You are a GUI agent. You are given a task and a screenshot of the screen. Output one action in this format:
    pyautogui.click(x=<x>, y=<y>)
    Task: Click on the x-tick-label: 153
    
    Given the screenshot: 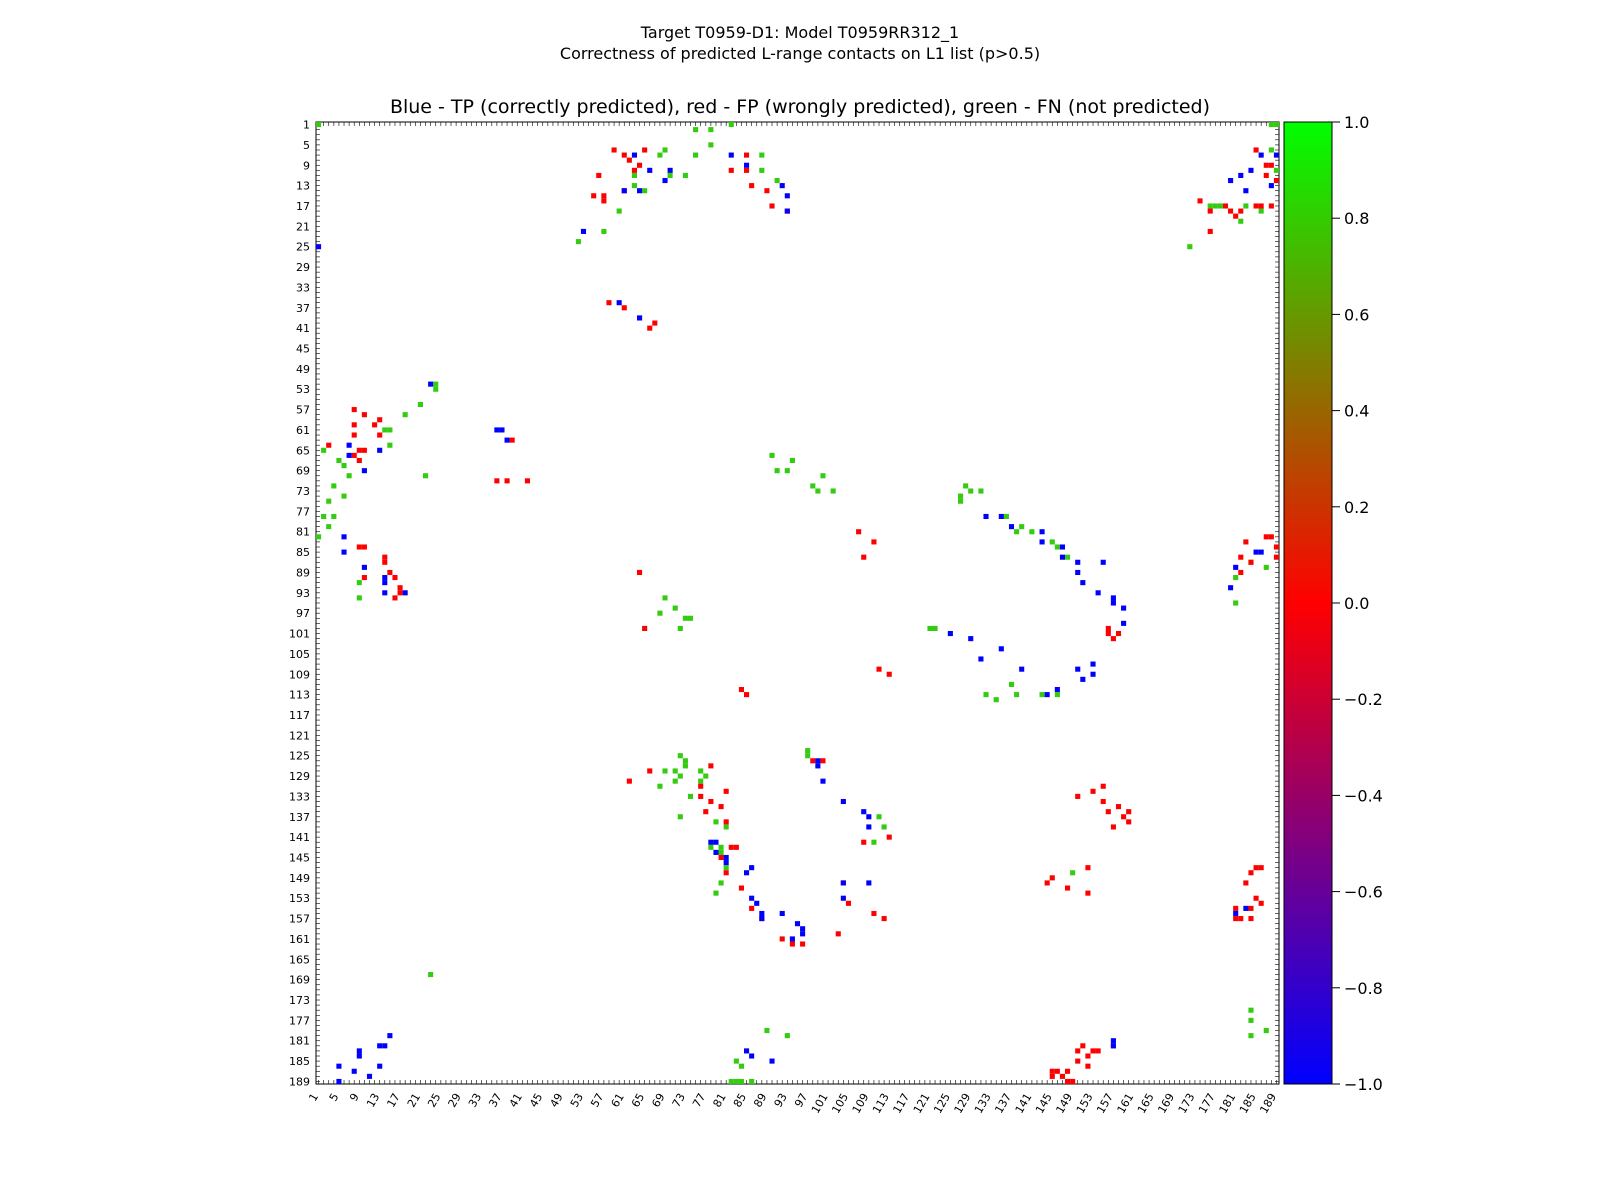 What is the action you would take?
    pyautogui.click(x=1085, y=1103)
    